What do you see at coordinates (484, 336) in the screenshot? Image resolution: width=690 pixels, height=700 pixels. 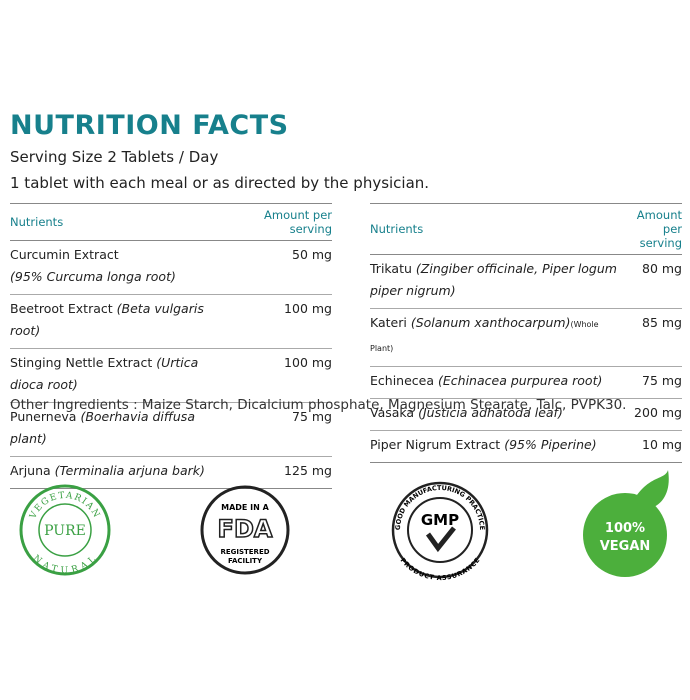 I see `note: (Whole Plant)` at bounding box center [484, 336].